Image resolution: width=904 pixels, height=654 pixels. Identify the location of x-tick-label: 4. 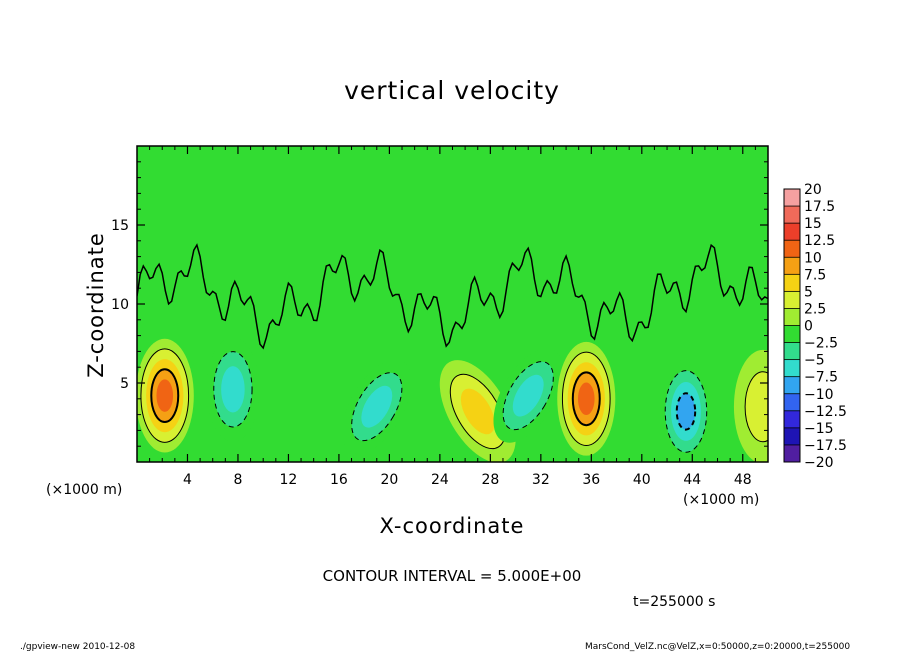
(187, 480).